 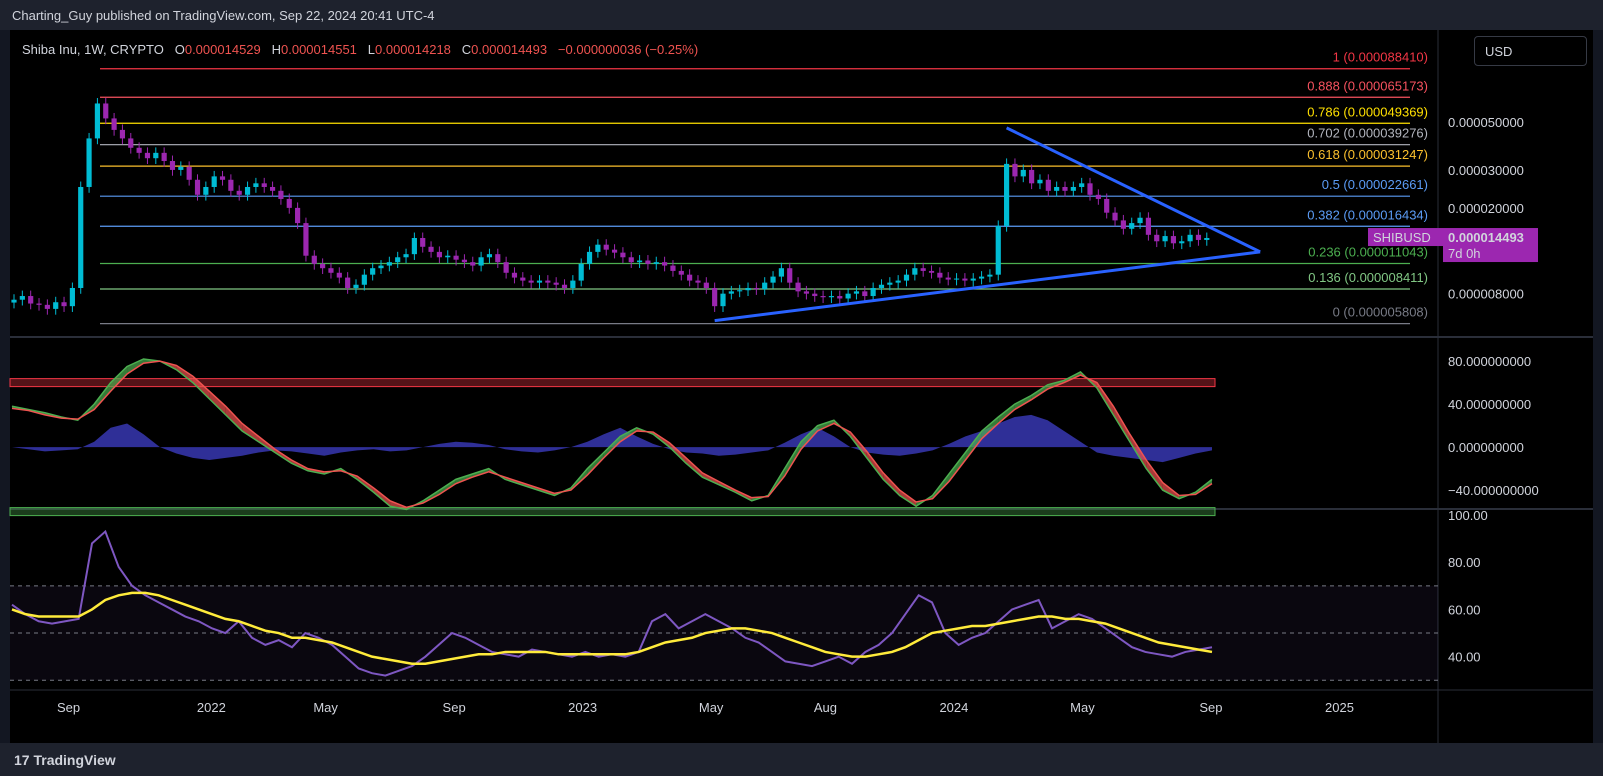 What do you see at coordinates (1489, 404) in the screenshot?
I see `osc-axis-label-1: 40.000000000` at bounding box center [1489, 404].